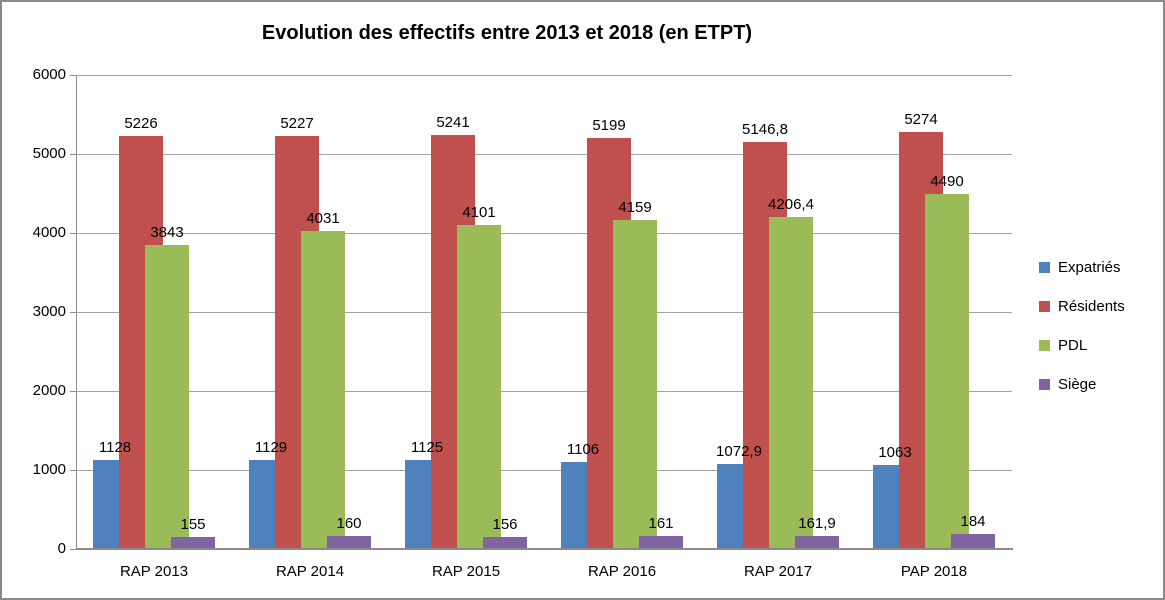 The height and width of the screenshot is (600, 1165). Describe the element at coordinates (49, 469) in the screenshot. I see `y-axis-label-1000: 1000` at that location.